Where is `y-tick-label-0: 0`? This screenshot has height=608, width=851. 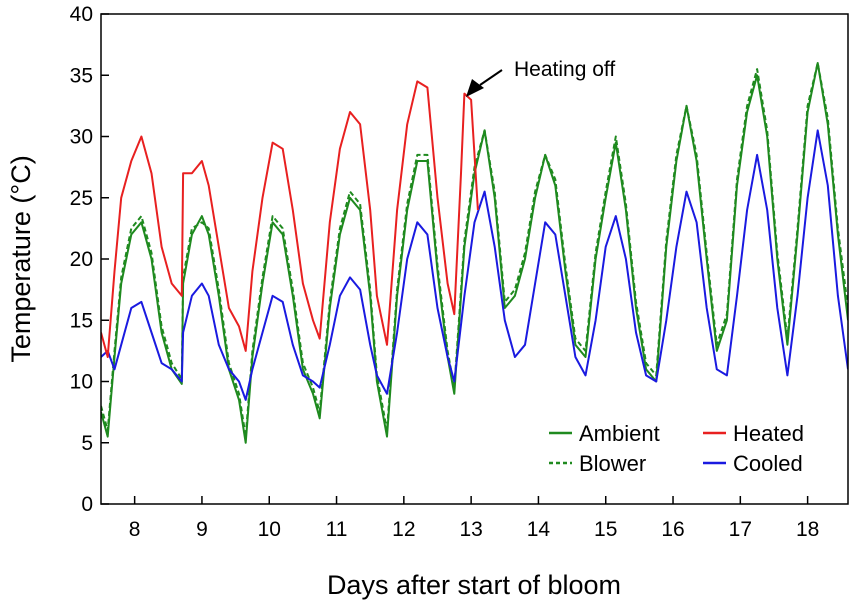
y-tick-label-0: 0 is located at coordinates (87, 504).